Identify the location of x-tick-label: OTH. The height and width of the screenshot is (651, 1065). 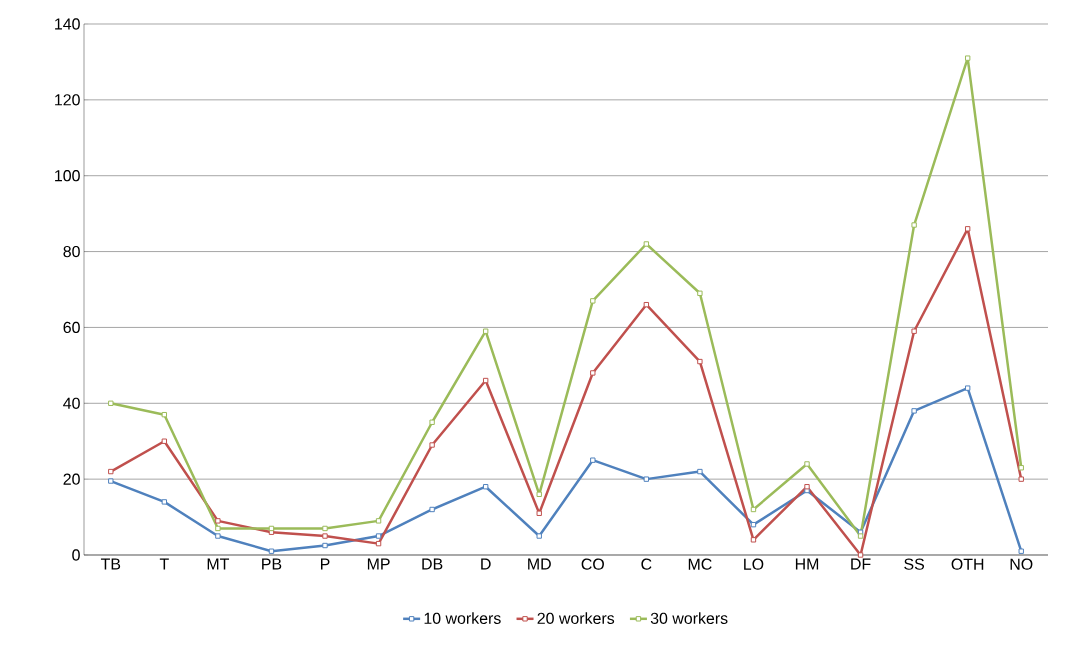
(967, 564).